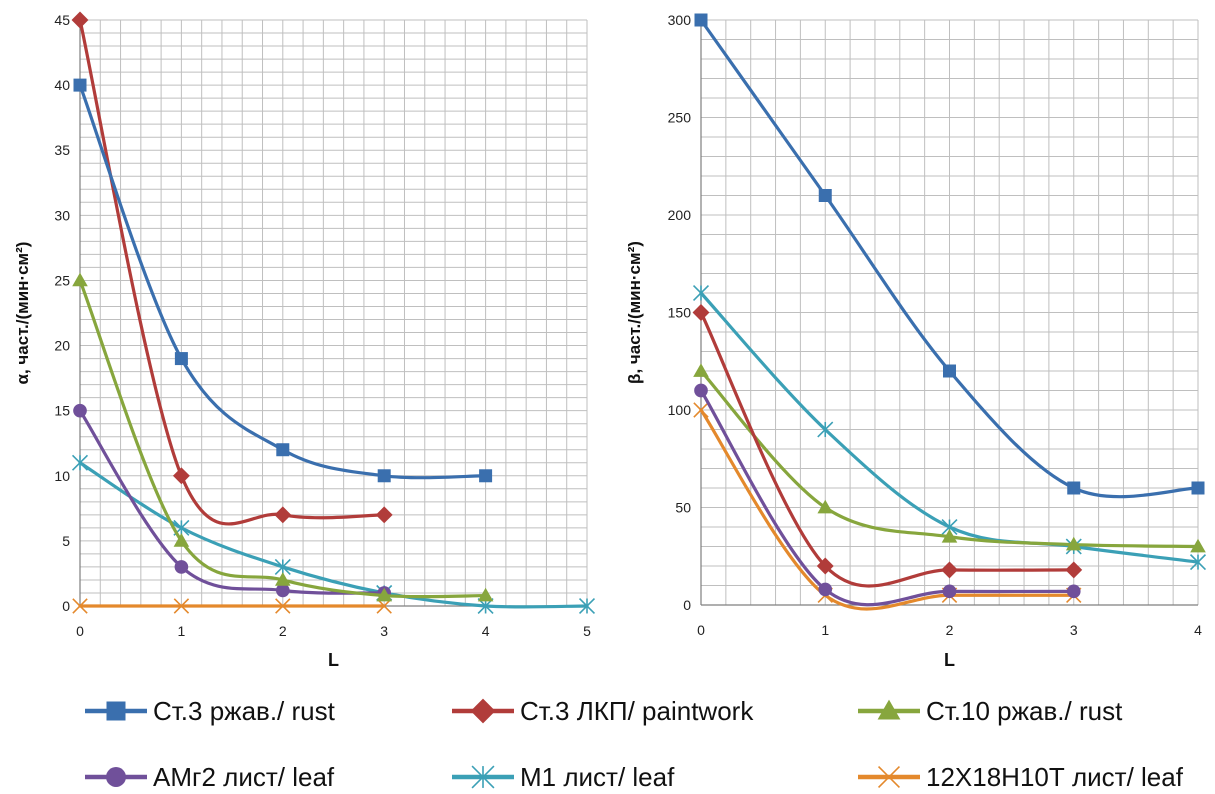 Image resolution: width=1215 pixels, height=794 pixels. I want to click on legend-item: Ст.3 ЛКП/ paintwork, so click(603, 711).